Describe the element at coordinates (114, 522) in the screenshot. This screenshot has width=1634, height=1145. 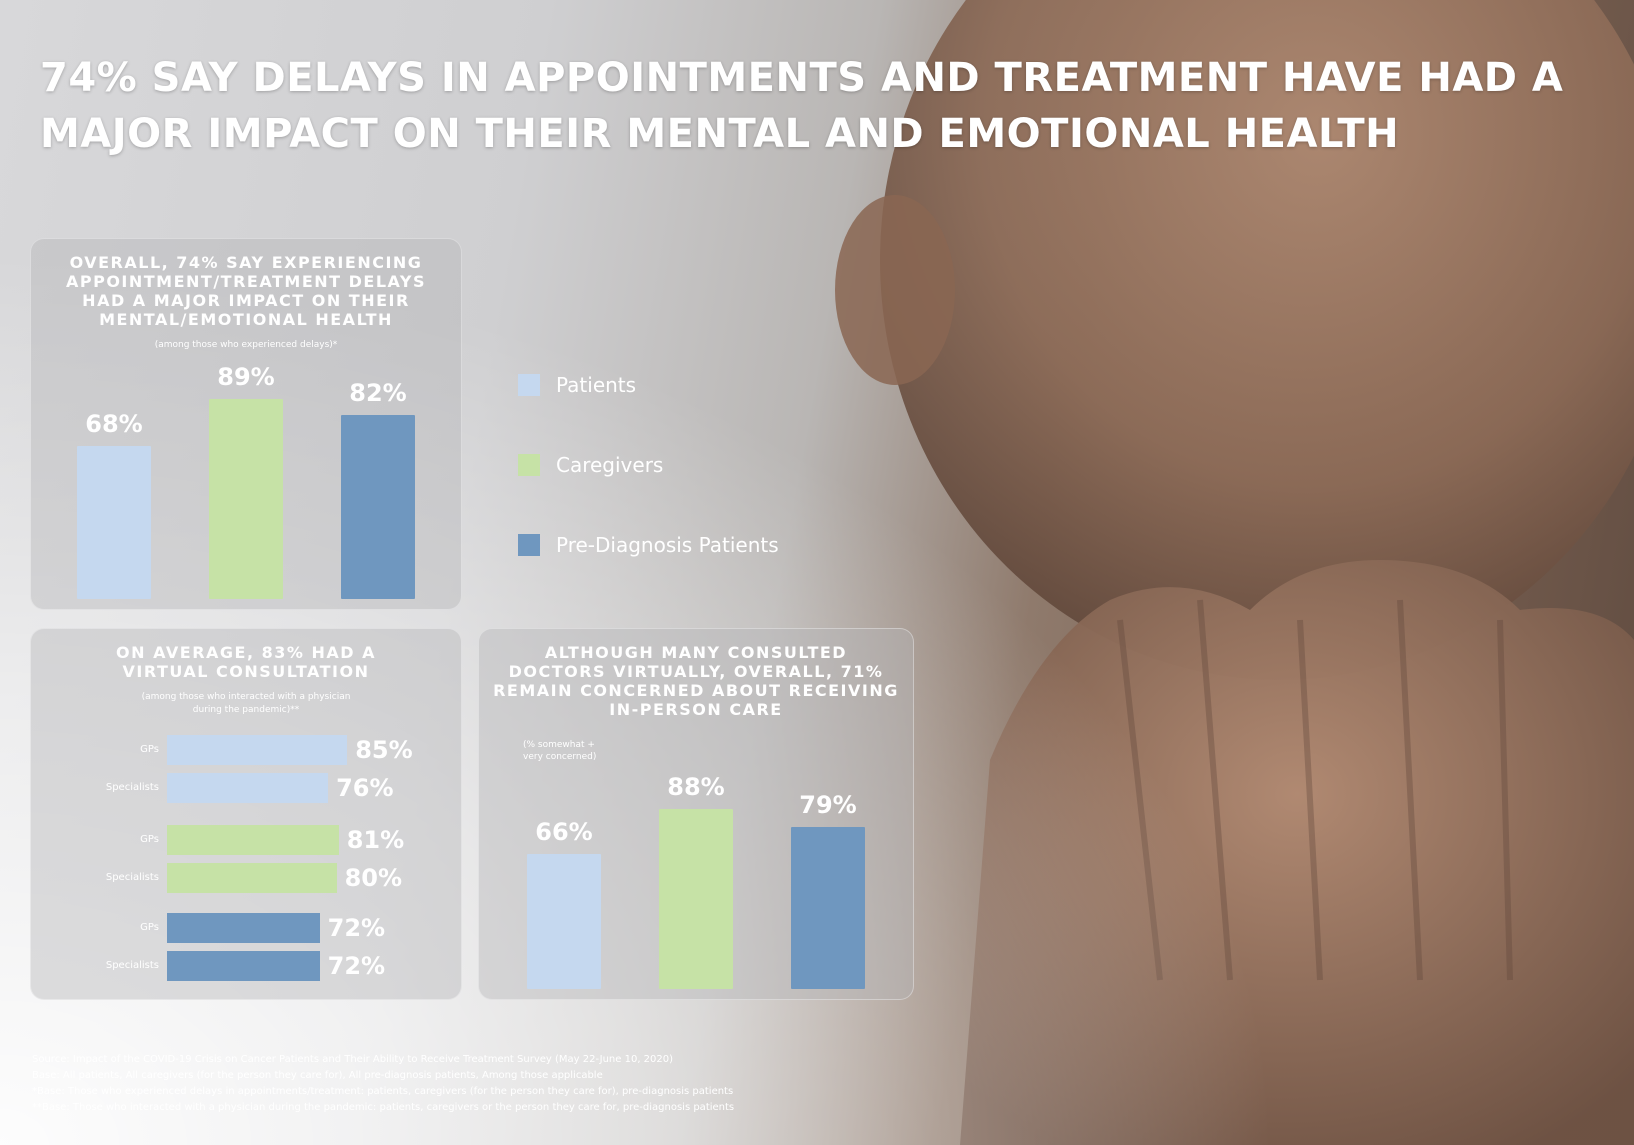
I see `impact-bar-patients` at that location.